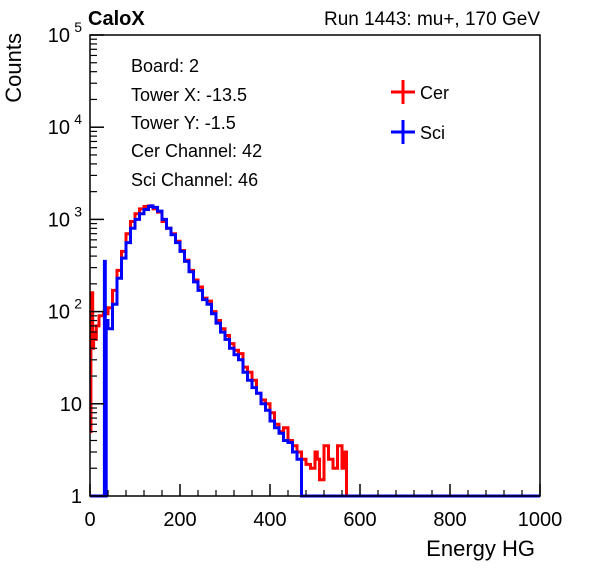 The image size is (596, 572). What do you see at coordinates (359, 520) in the screenshot?
I see `x-tick-label: 600` at bounding box center [359, 520].